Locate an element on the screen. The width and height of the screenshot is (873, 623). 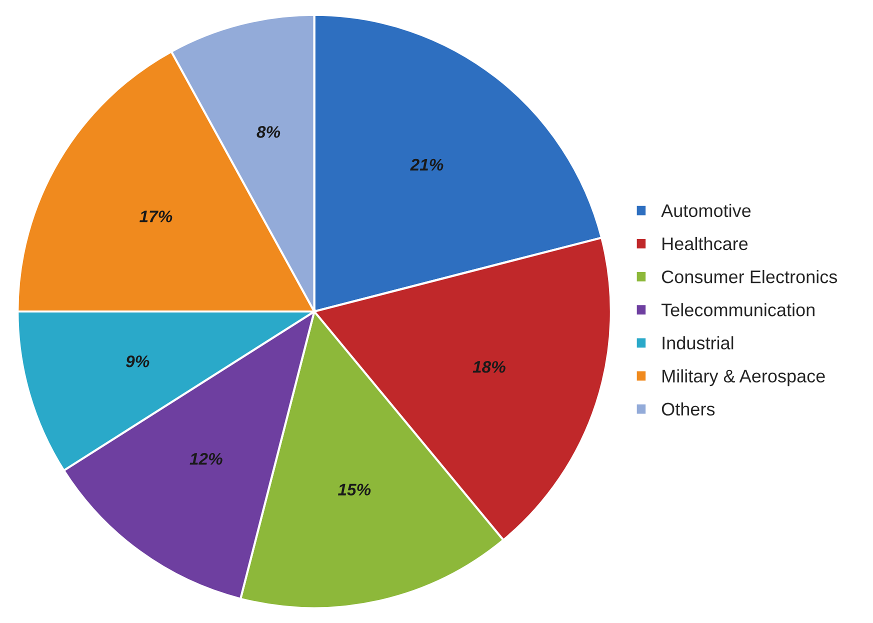
data-label: 15% is located at coordinates (354, 490).